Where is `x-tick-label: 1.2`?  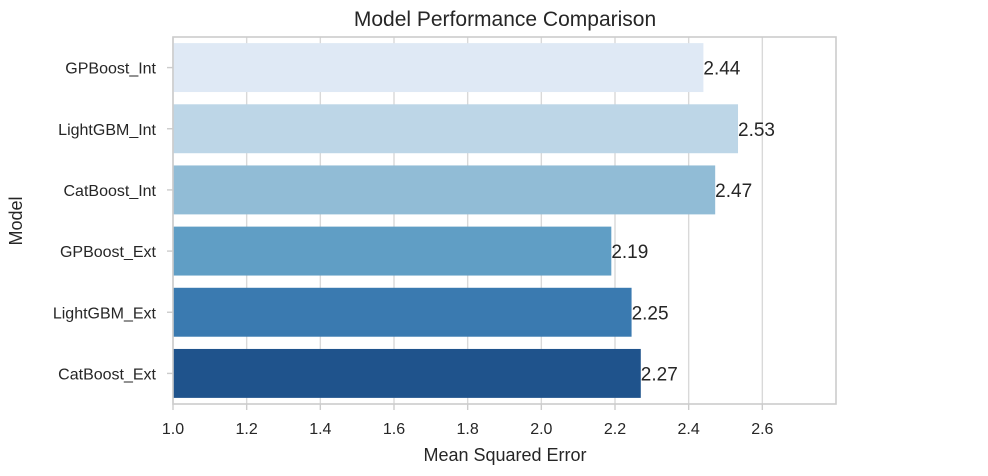
x-tick-label: 1.2 is located at coordinates (247, 429).